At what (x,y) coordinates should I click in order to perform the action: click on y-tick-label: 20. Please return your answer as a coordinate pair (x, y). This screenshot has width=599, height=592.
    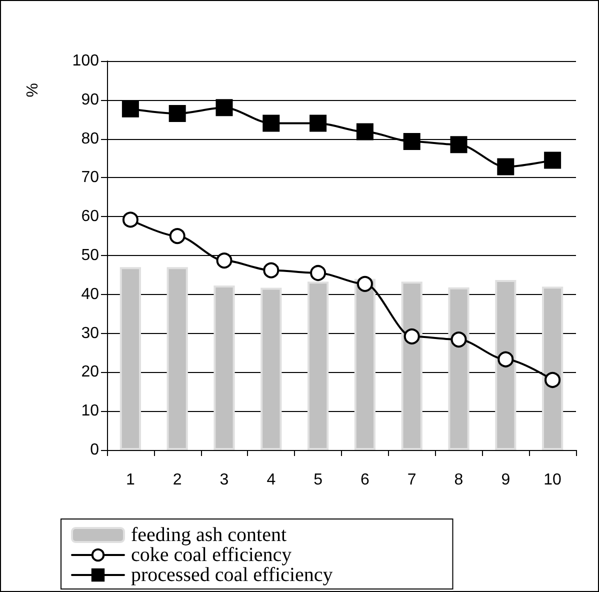
    Looking at the image, I should click on (90, 372).